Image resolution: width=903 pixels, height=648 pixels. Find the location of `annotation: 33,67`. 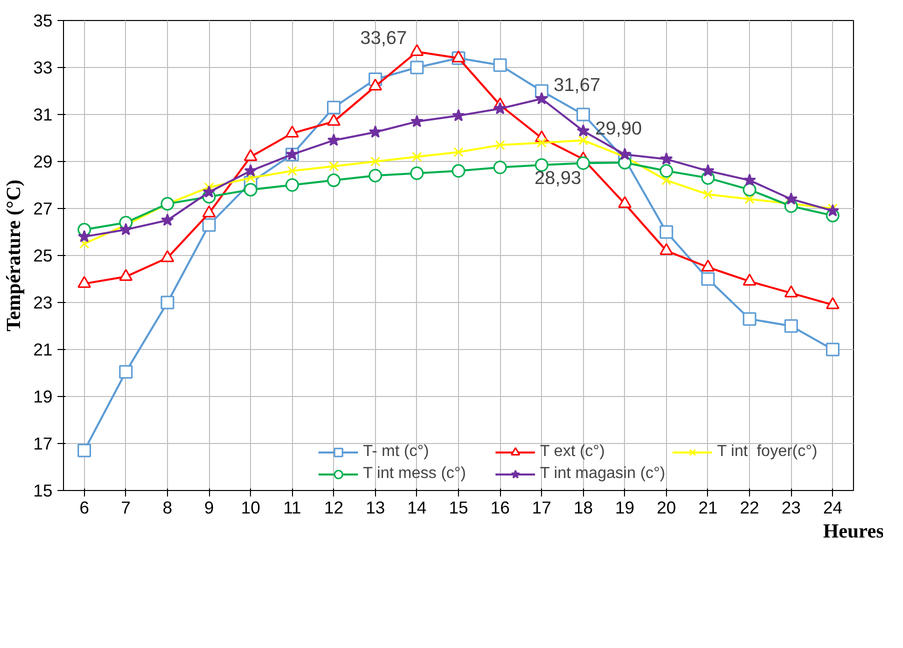

annotation: 33,67 is located at coordinates (383, 37).